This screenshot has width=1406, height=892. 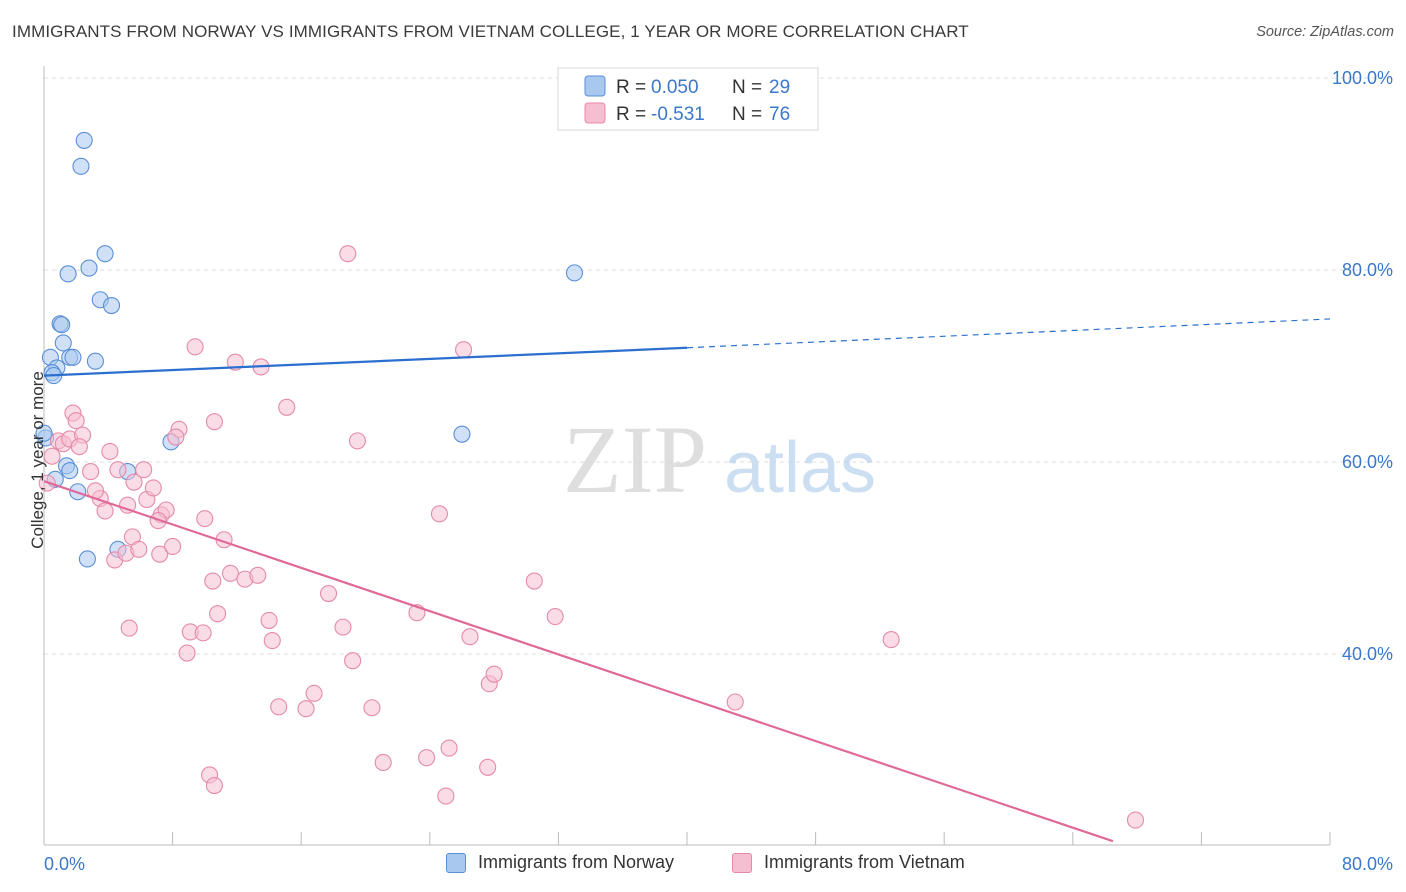 What do you see at coordinates (719, 459) in the screenshot?
I see `watermark: ZIP atlas` at bounding box center [719, 459].